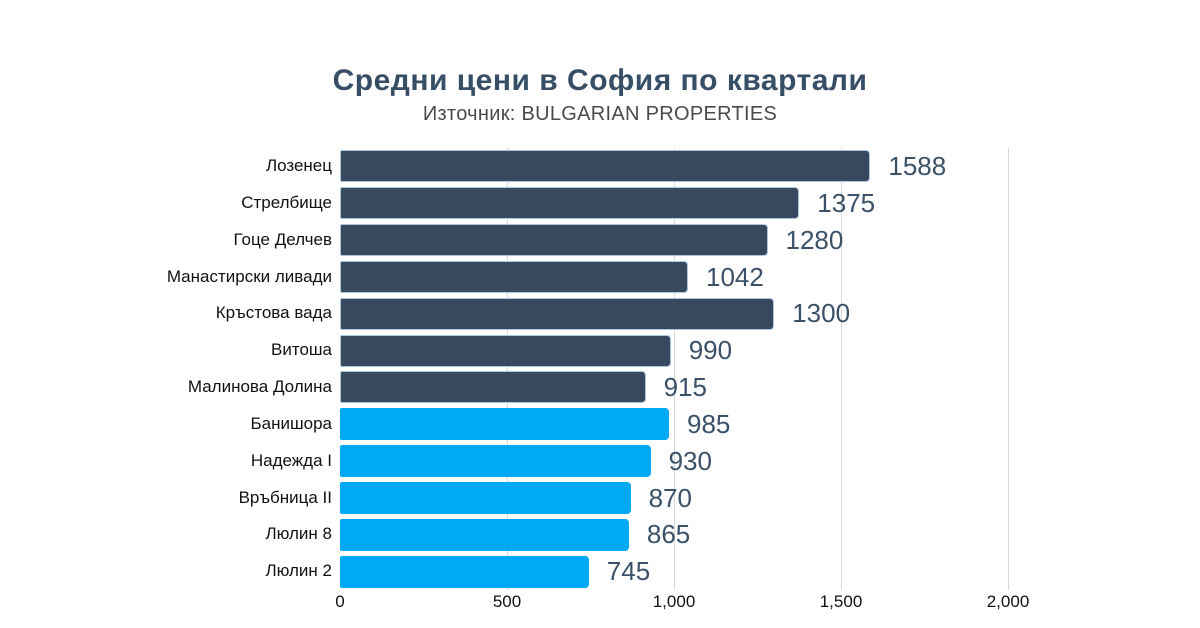  What do you see at coordinates (674, 601) in the screenshot?
I see `x-tick-label: 1,000` at bounding box center [674, 601].